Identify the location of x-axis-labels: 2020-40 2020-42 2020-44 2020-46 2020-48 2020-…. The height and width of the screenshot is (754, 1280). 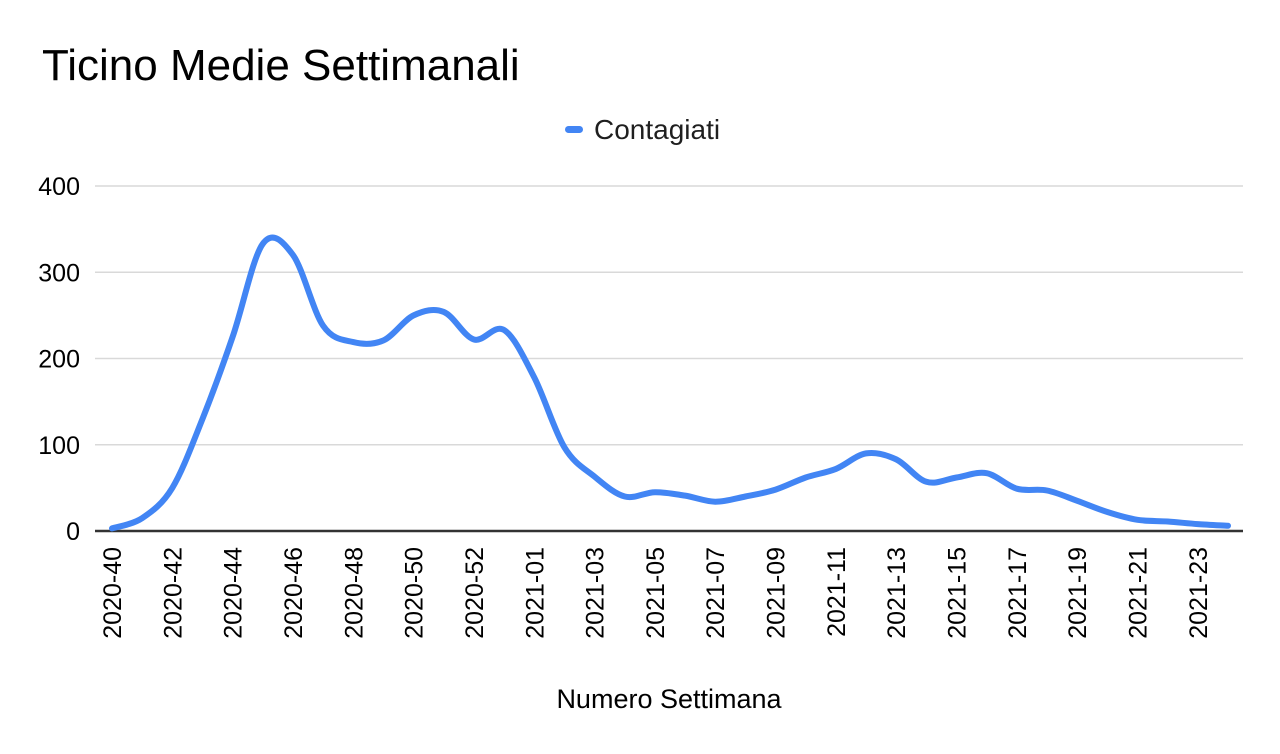
(656, 593).